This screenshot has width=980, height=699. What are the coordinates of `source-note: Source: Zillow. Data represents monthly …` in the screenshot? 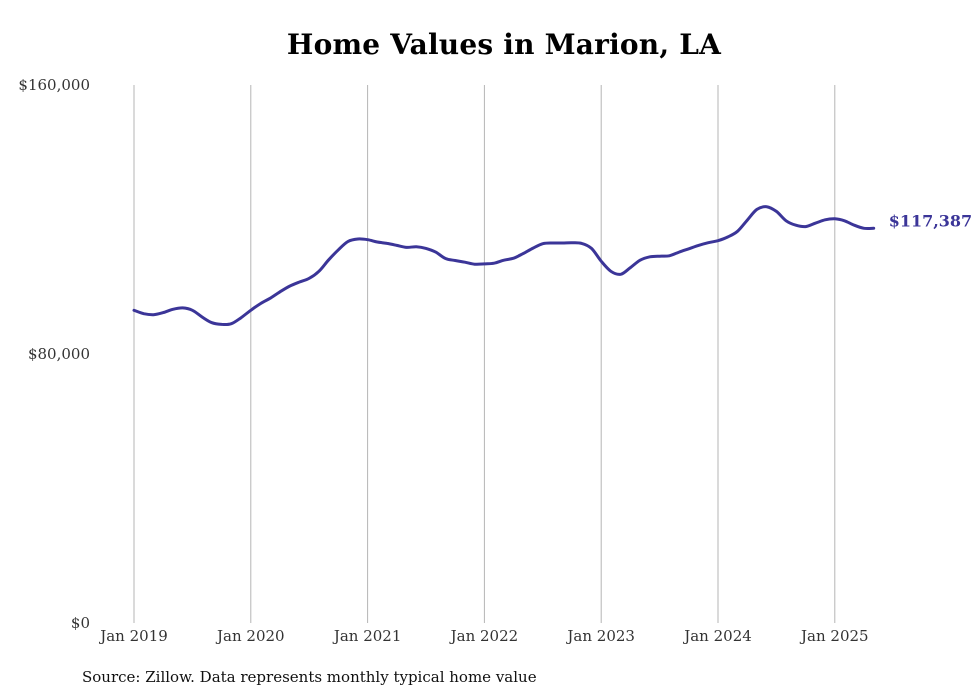 It's located at (309, 677).